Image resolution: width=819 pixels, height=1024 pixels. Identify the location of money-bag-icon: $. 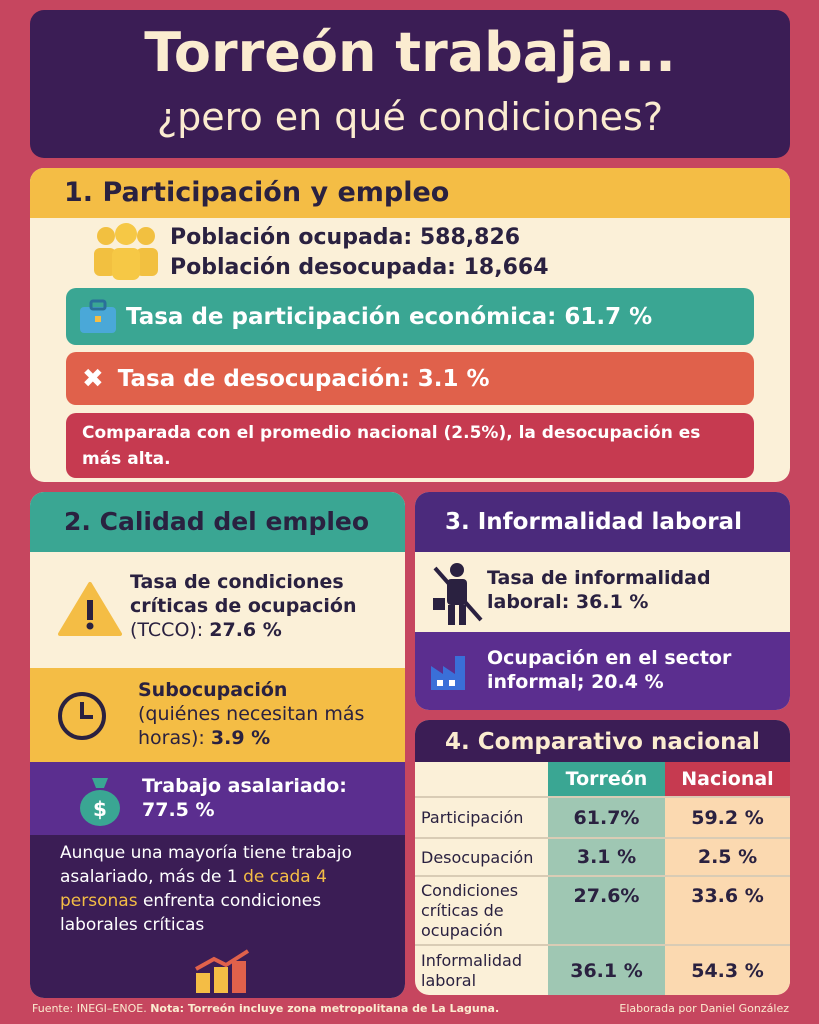
(100, 802).